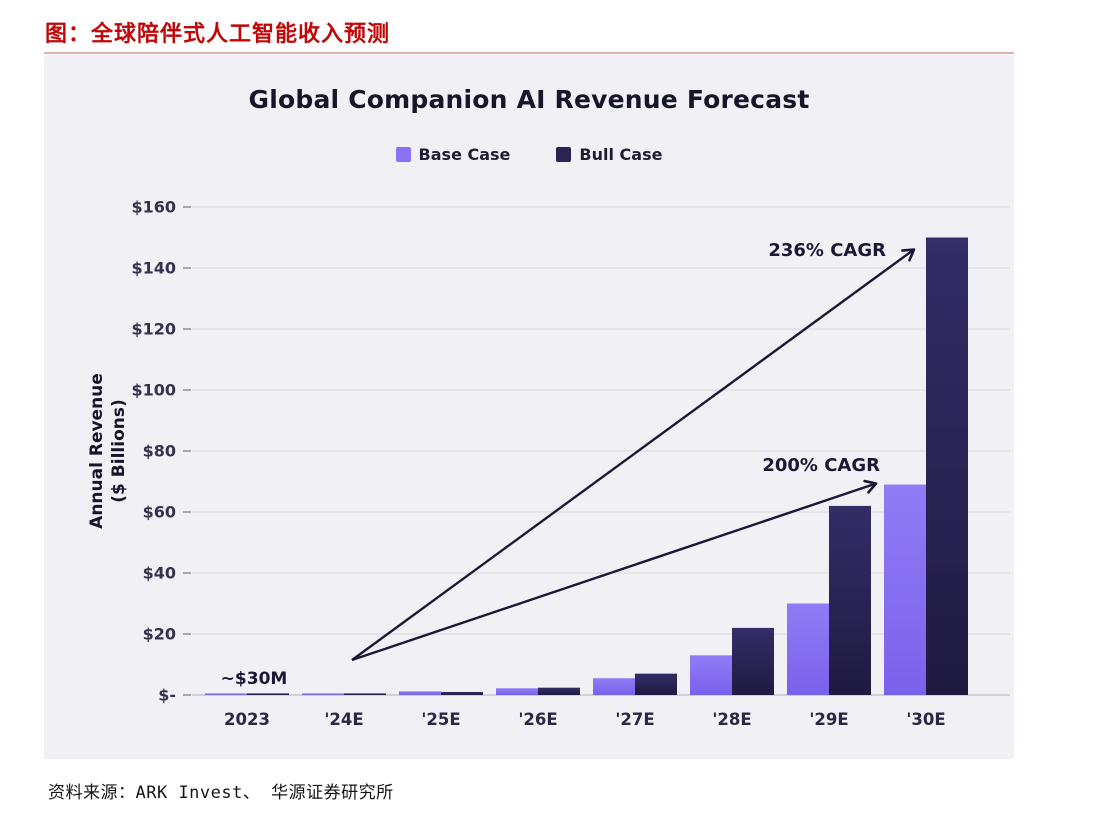 The image size is (1100, 820). Describe the element at coordinates (827, 250) in the screenshot. I see `annotation-bull-cagr: 236% CAGR` at that location.